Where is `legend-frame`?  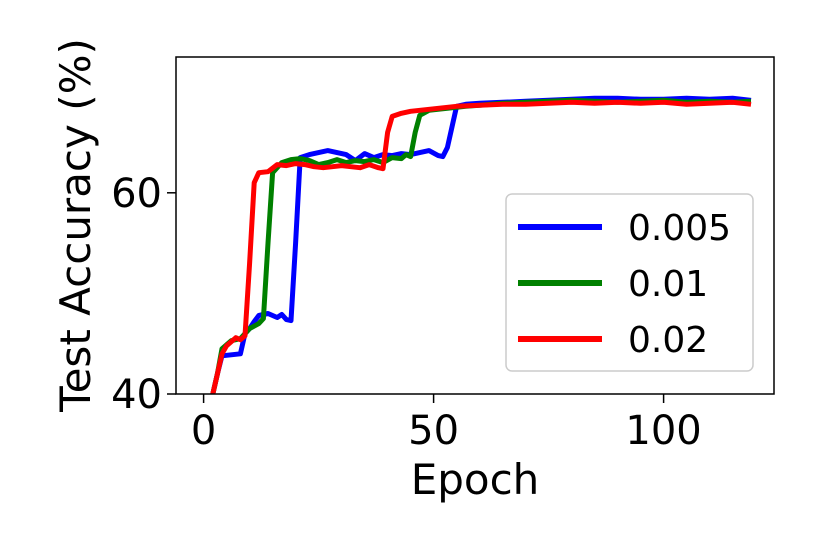 legend-frame is located at coordinates (629, 282).